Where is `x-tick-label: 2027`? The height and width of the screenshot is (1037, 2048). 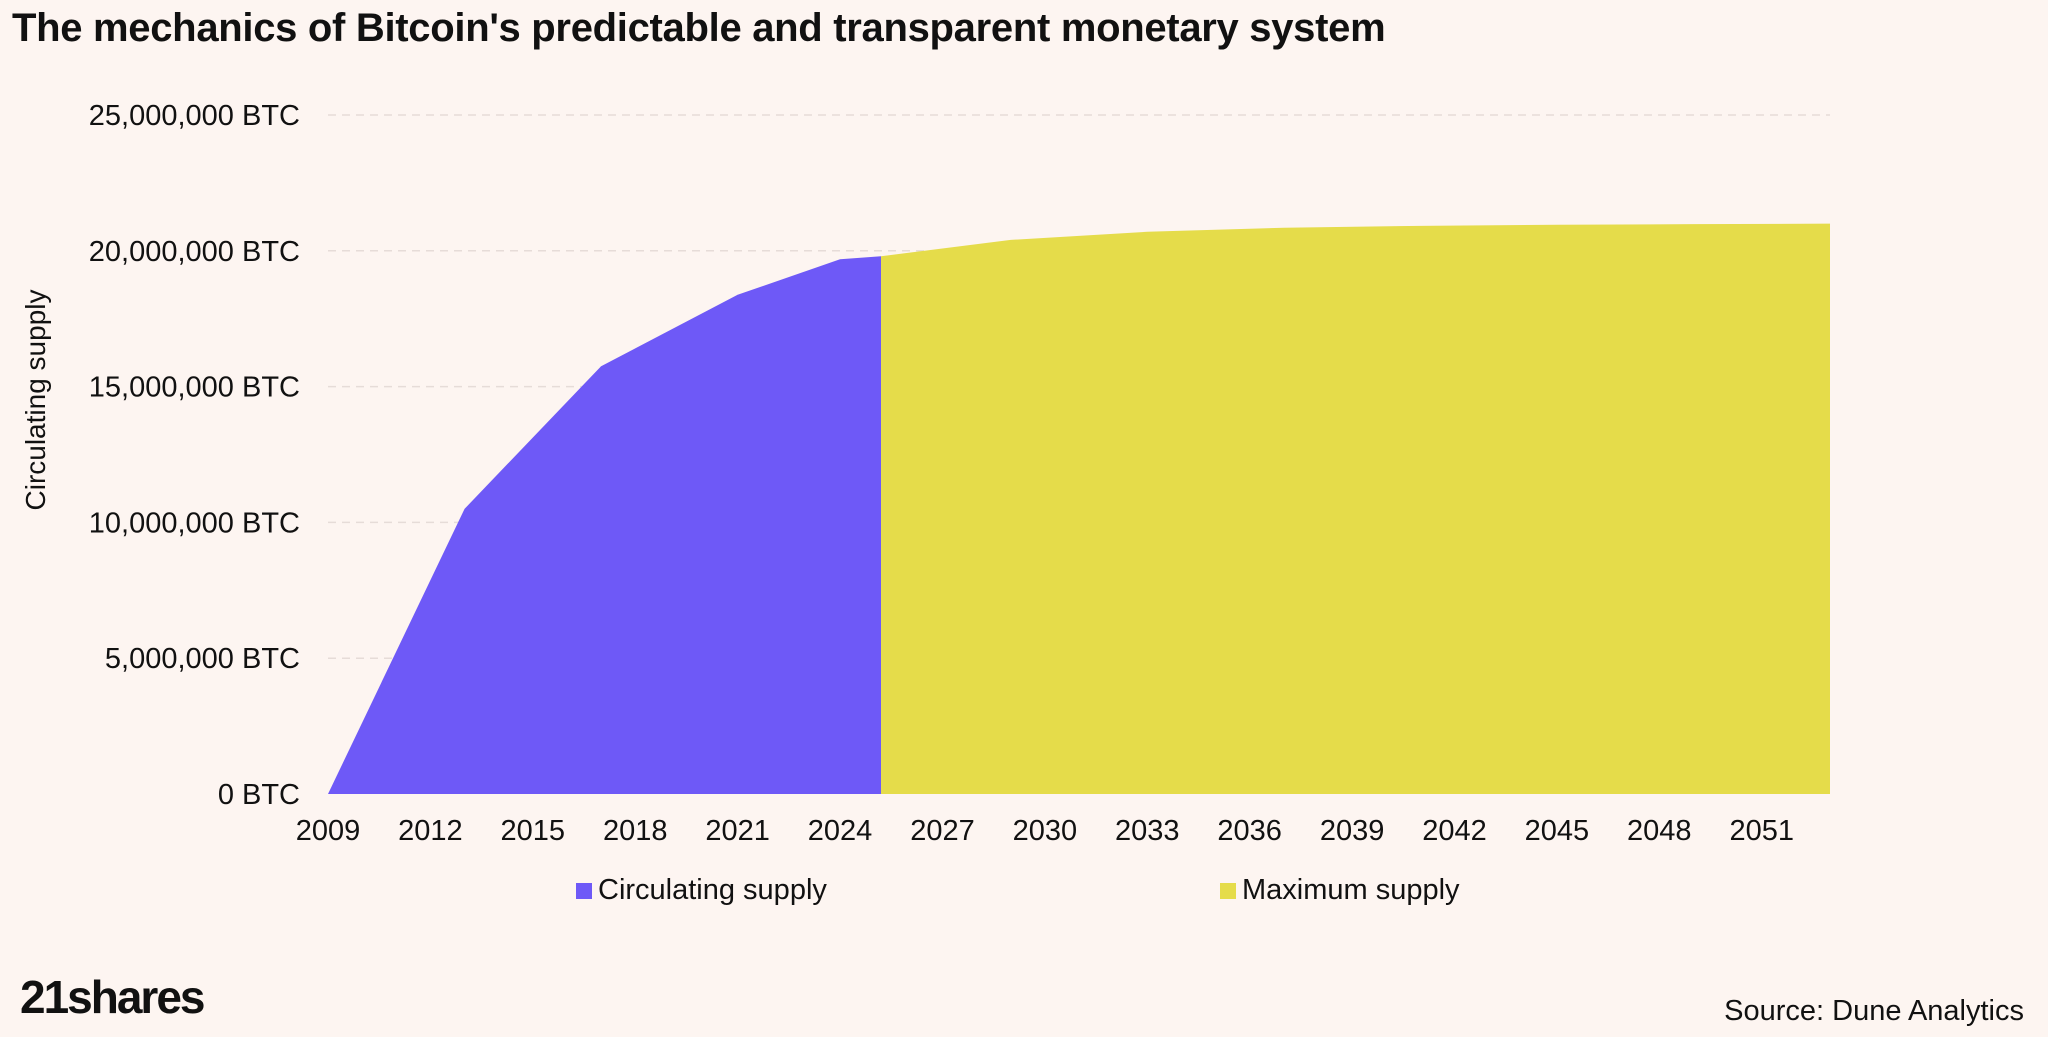
x-tick-label: 2027 is located at coordinates (942, 831).